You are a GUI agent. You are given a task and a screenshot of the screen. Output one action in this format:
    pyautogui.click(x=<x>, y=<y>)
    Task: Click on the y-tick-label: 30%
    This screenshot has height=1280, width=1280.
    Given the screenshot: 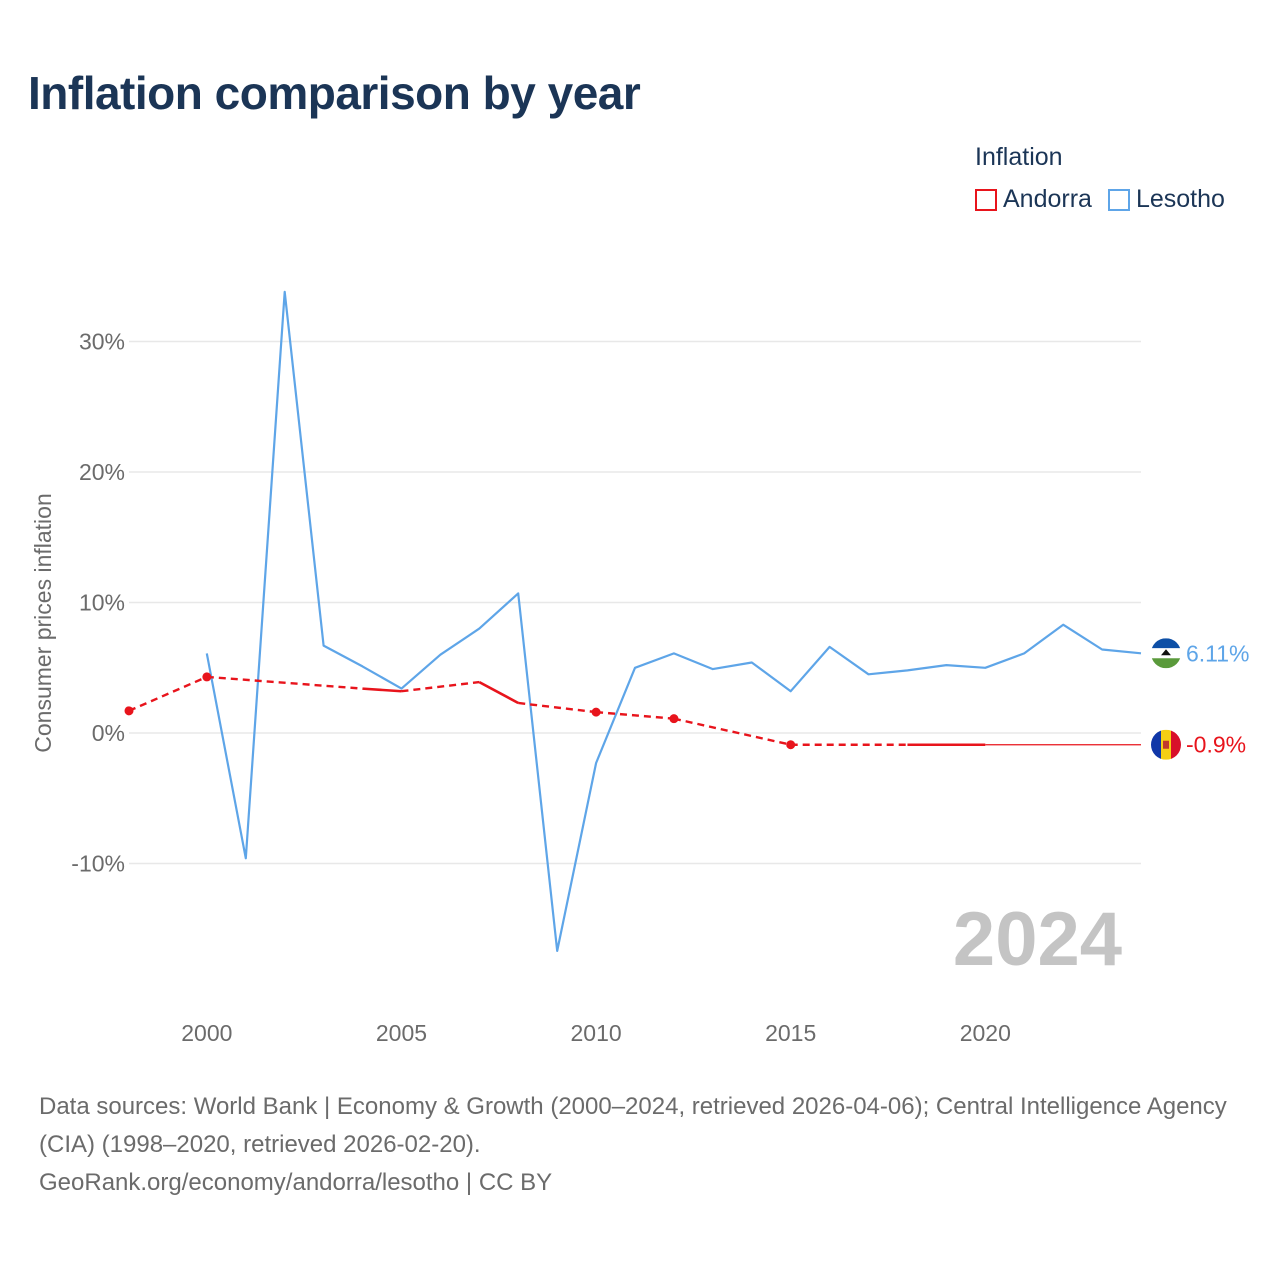 What is the action you would take?
    pyautogui.click(x=102, y=342)
    